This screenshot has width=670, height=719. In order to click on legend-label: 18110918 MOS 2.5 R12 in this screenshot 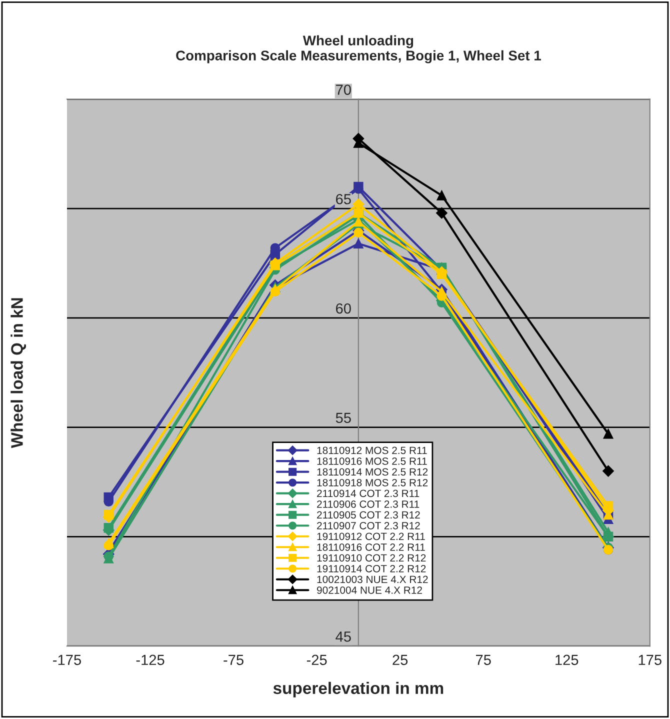, I will do `click(372, 482)`.